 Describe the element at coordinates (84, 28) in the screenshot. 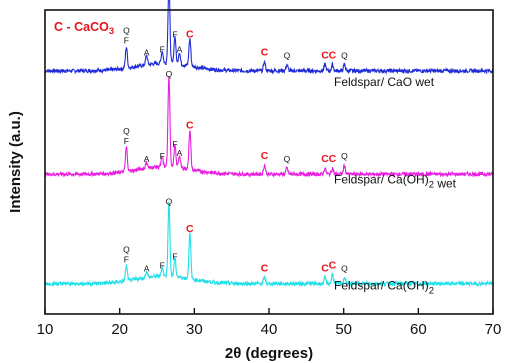

I see `carbonate-legend-note: C - CaCO3` at that location.